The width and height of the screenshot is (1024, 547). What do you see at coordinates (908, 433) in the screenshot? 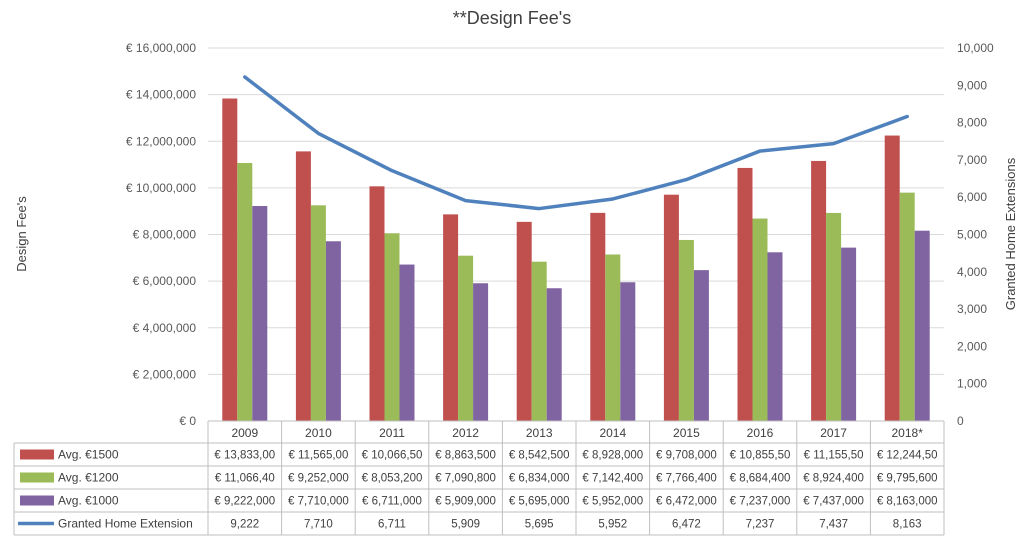
I see `category-label: 2018*` at bounding box center [908, 433].